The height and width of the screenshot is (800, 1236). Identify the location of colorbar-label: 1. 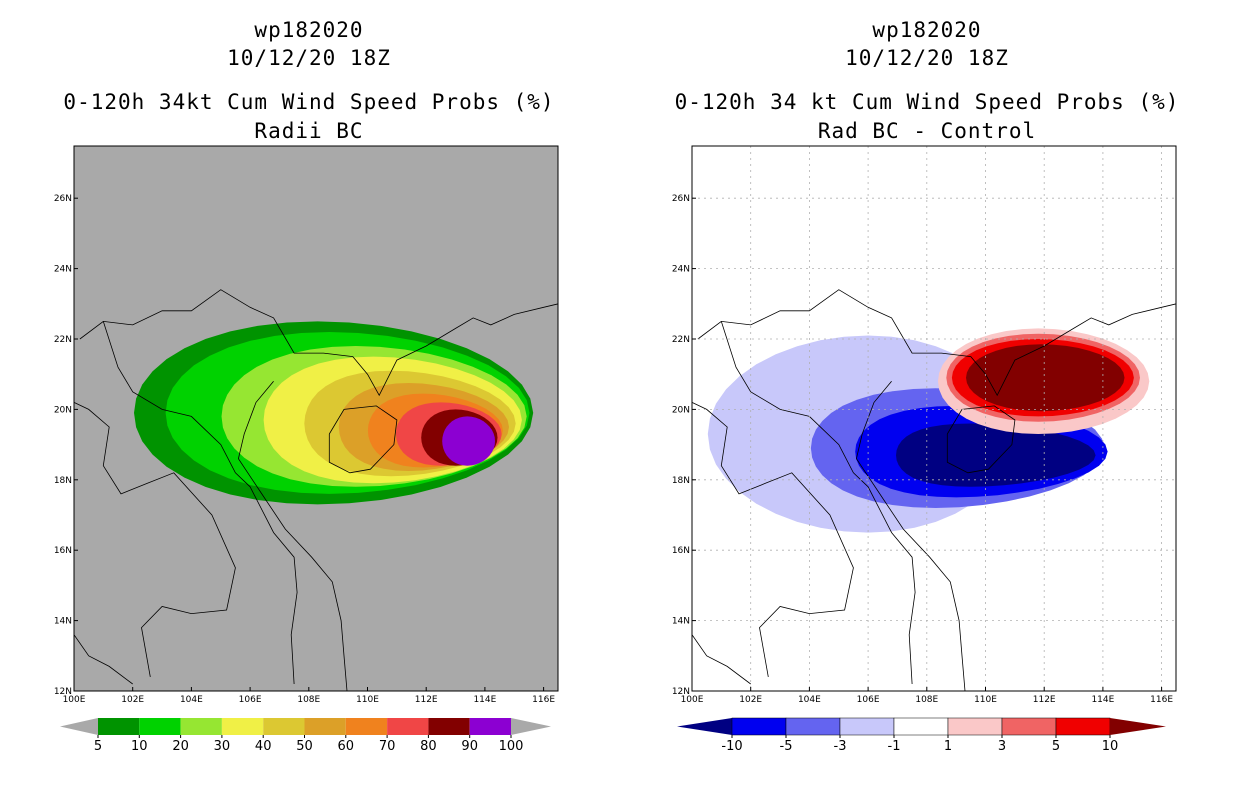
(948, 746).